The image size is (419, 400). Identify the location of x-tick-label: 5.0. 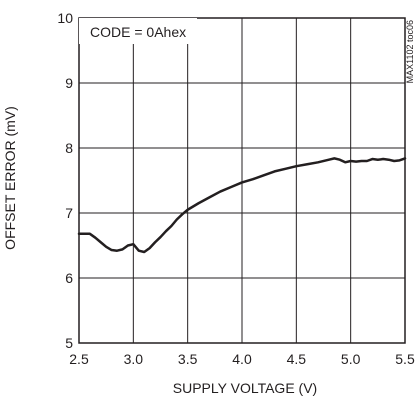
(351, 359).